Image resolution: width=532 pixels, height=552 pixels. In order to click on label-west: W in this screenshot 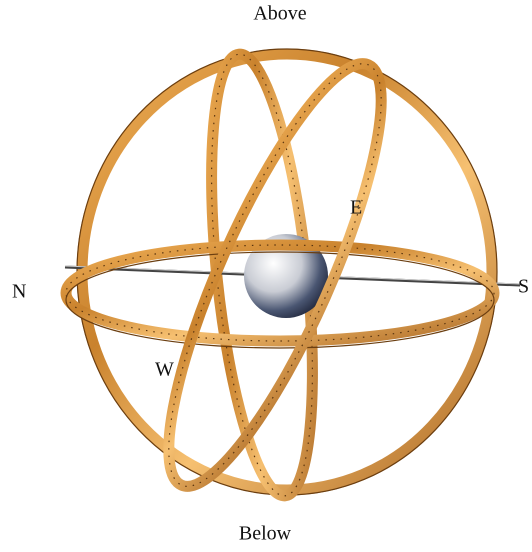, I will do `click(164, 370)`.